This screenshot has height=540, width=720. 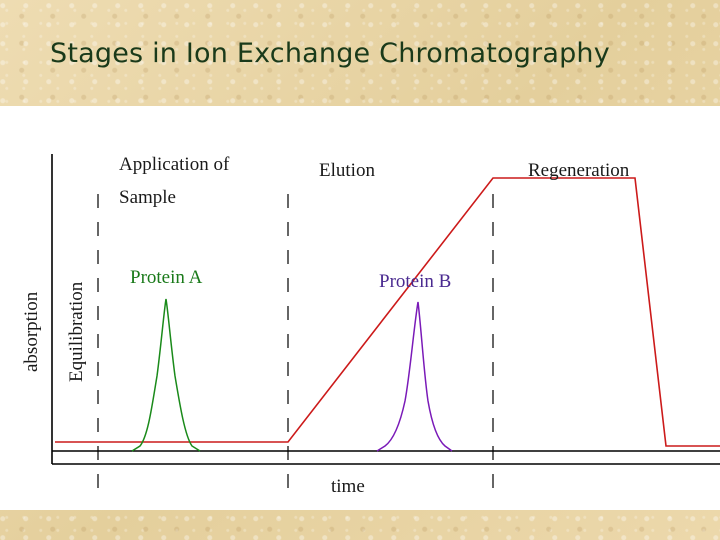 I want to click on stage-label-regeneration: Regeneration, so click(x=579, y=170).